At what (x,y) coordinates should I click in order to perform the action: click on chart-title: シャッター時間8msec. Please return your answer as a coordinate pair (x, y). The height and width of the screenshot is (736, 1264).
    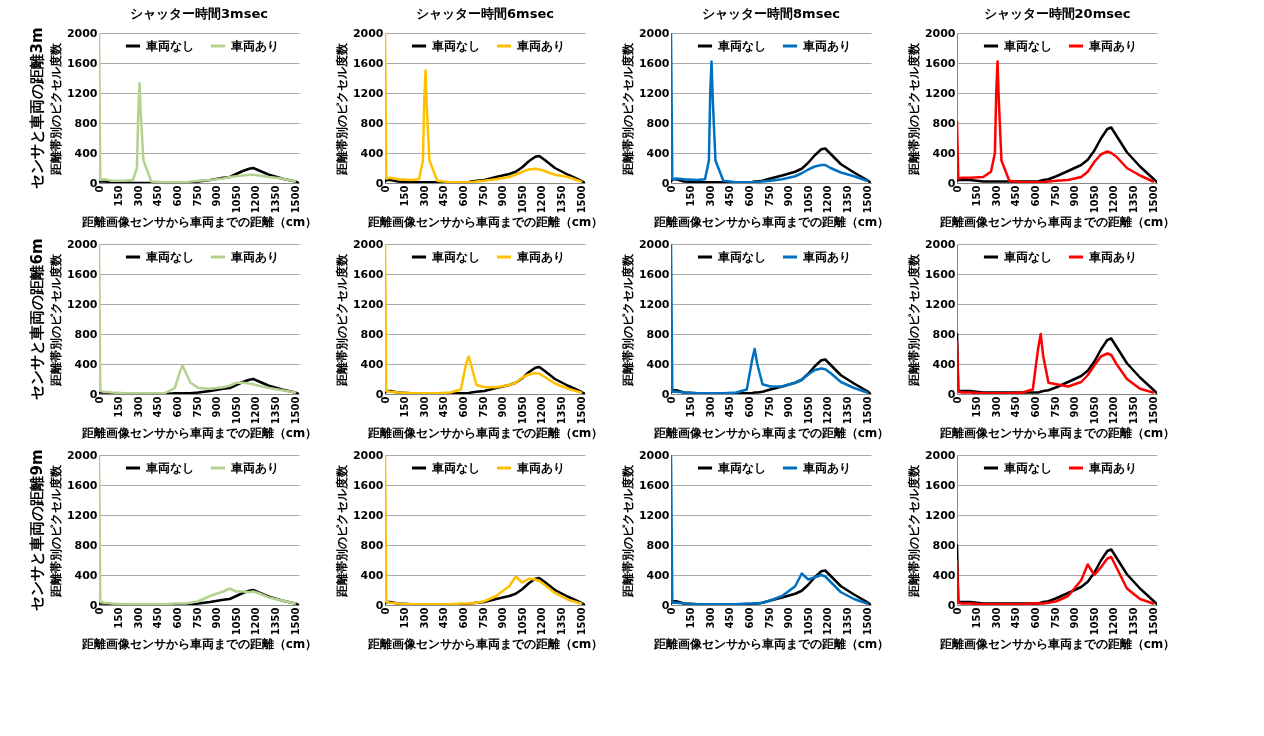
    Looking at the image, I should click on (771, 13).